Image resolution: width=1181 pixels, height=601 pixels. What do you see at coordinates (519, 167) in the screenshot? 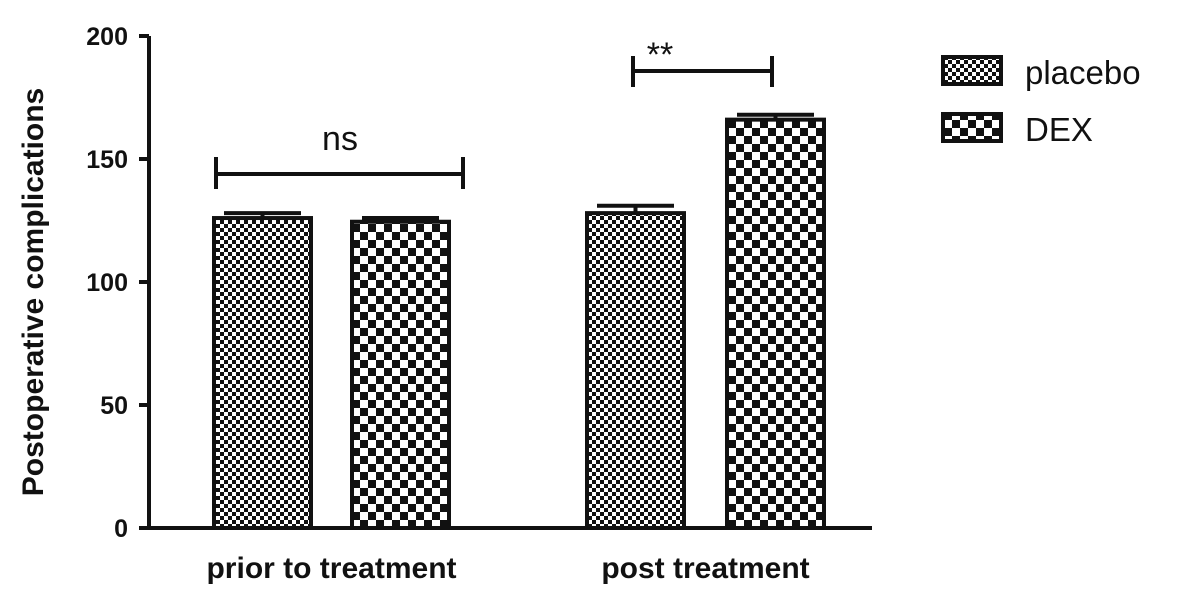
I see `error-bars` at bounding box center [519, 167].